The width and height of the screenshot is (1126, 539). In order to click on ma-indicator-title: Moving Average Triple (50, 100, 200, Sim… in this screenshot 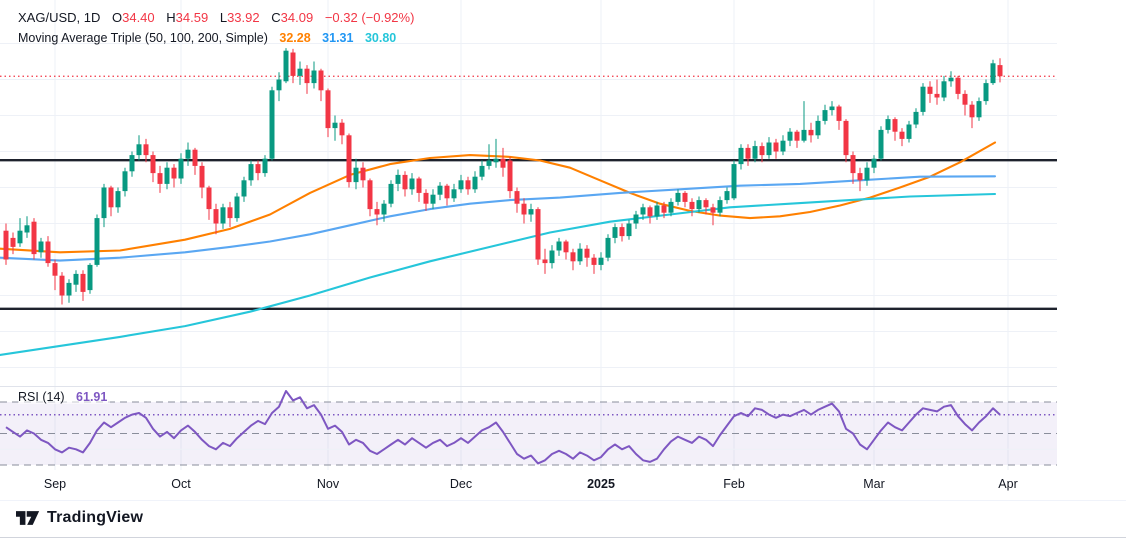, I will do `click(143, 38)`.